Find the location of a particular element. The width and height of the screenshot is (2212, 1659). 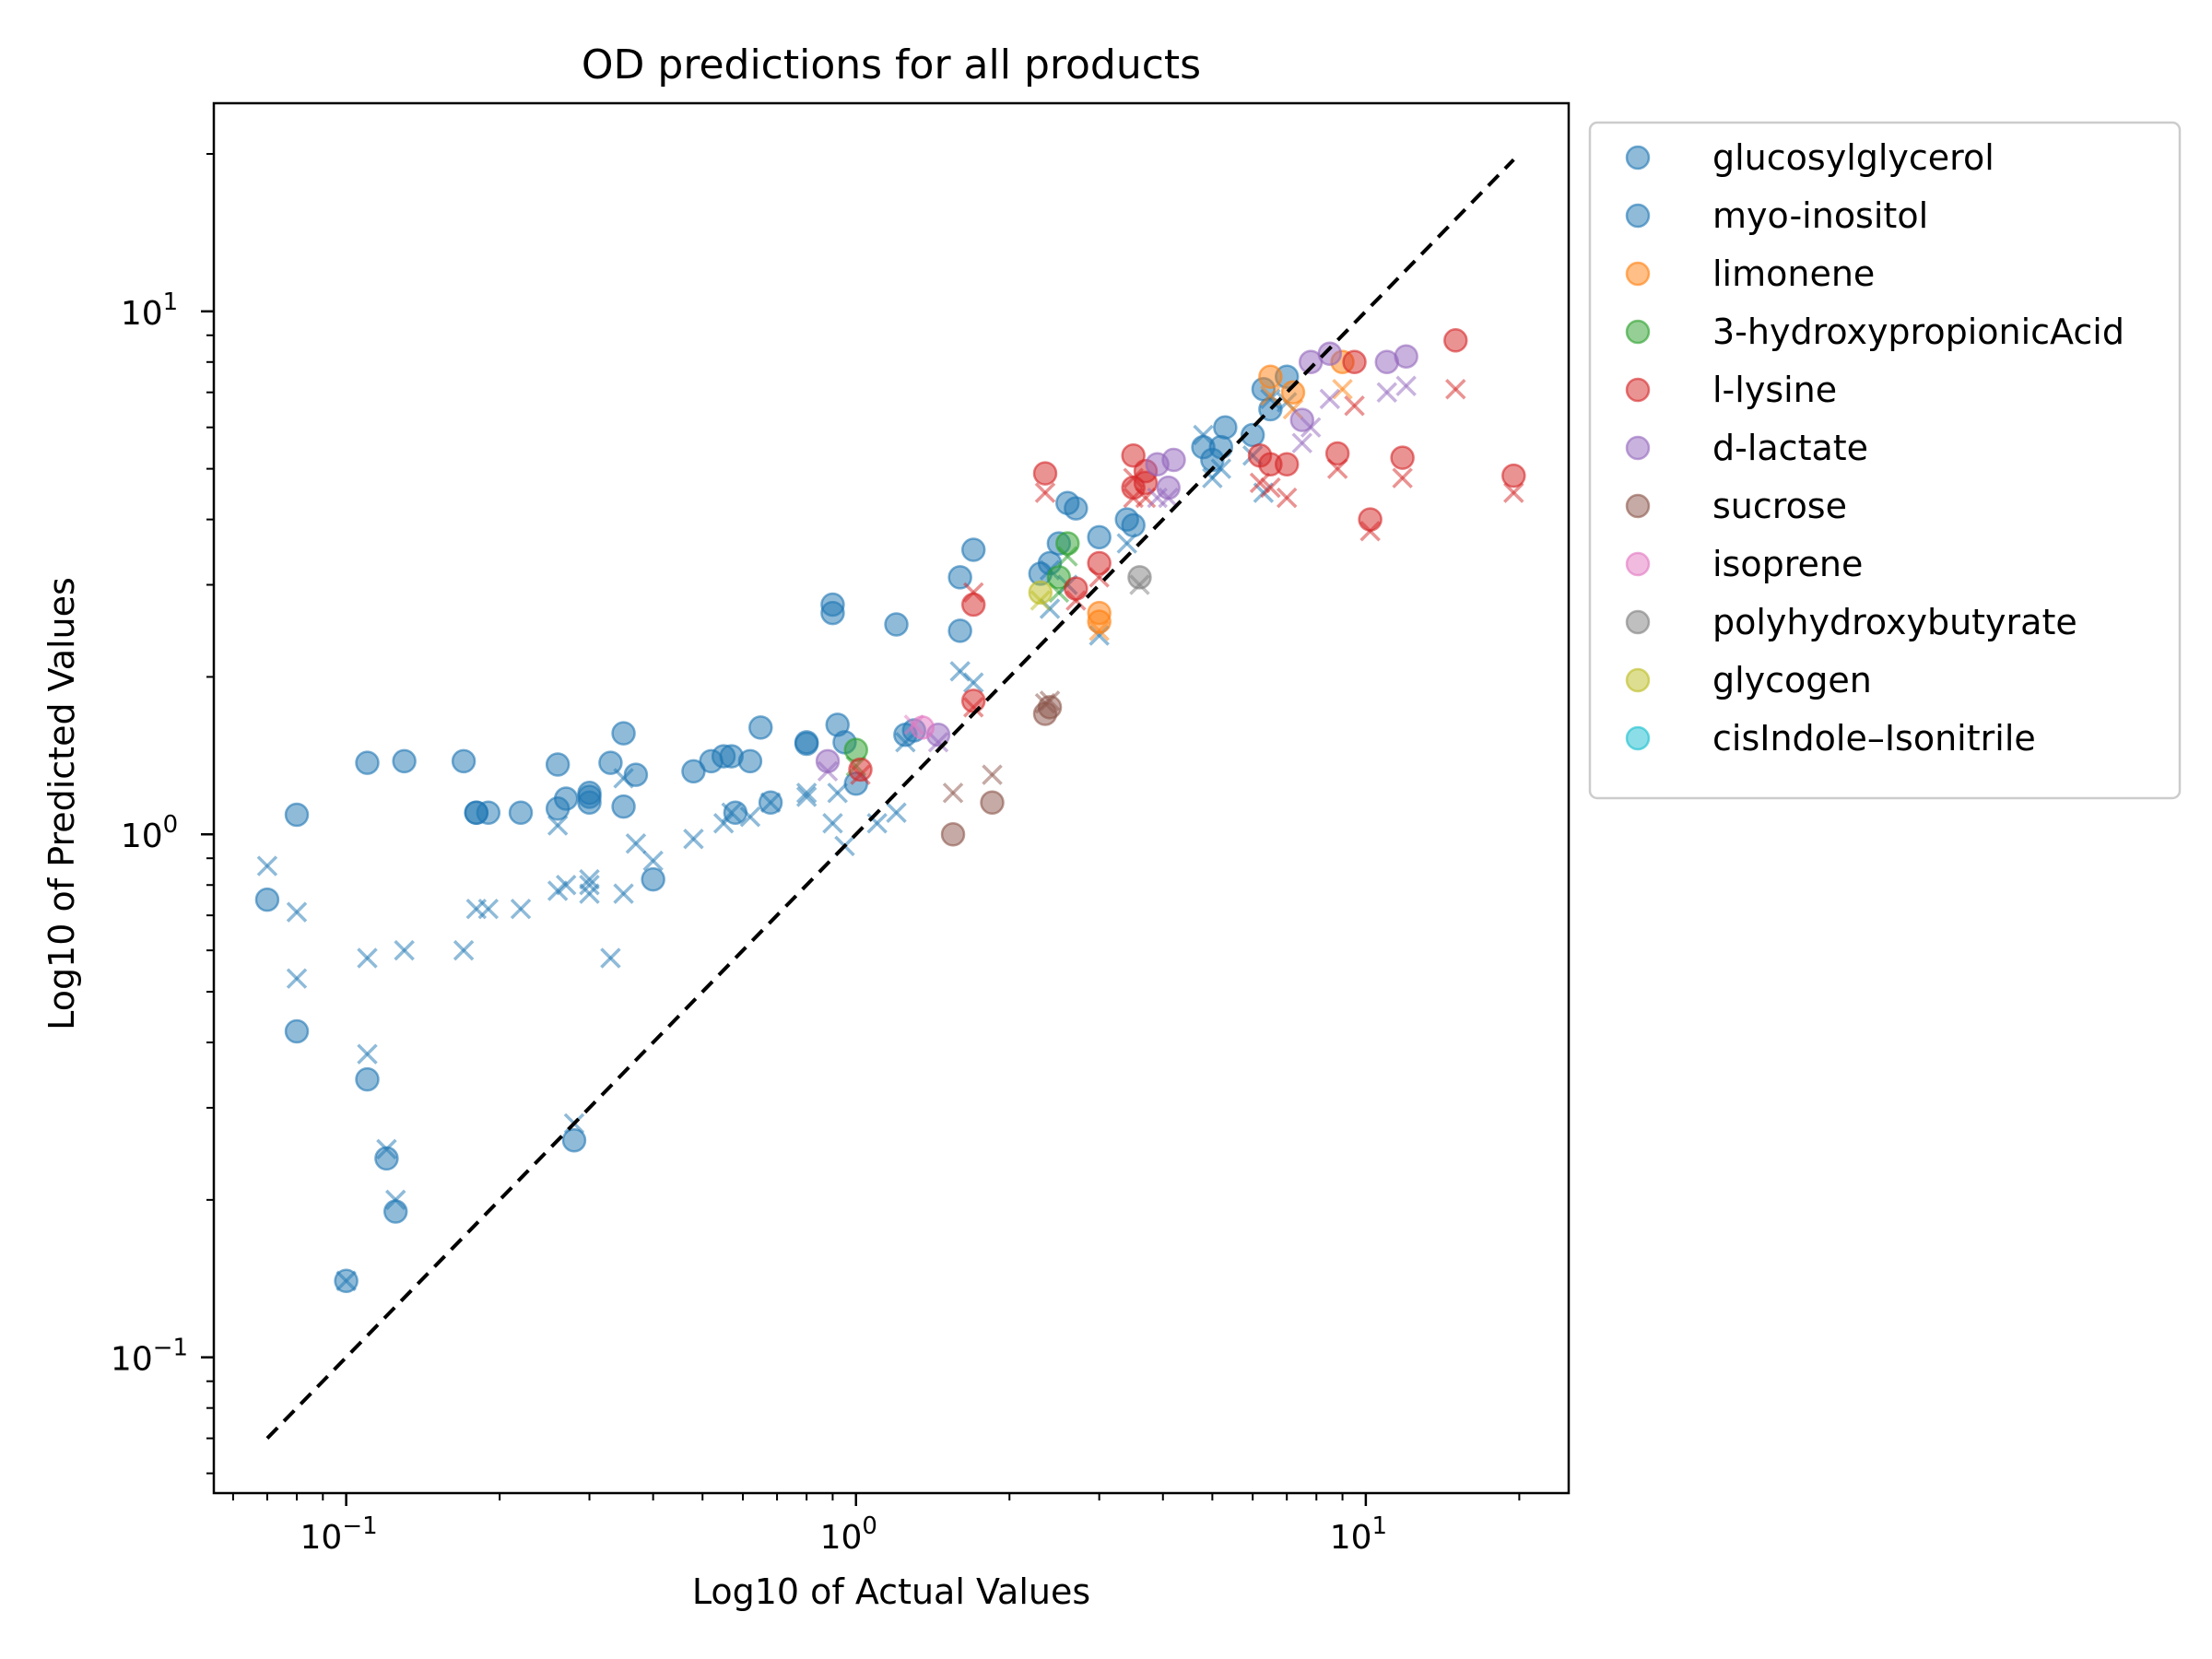

legend-entry: cisIndole–Isonitrile is located at coordinates (1830, 738).